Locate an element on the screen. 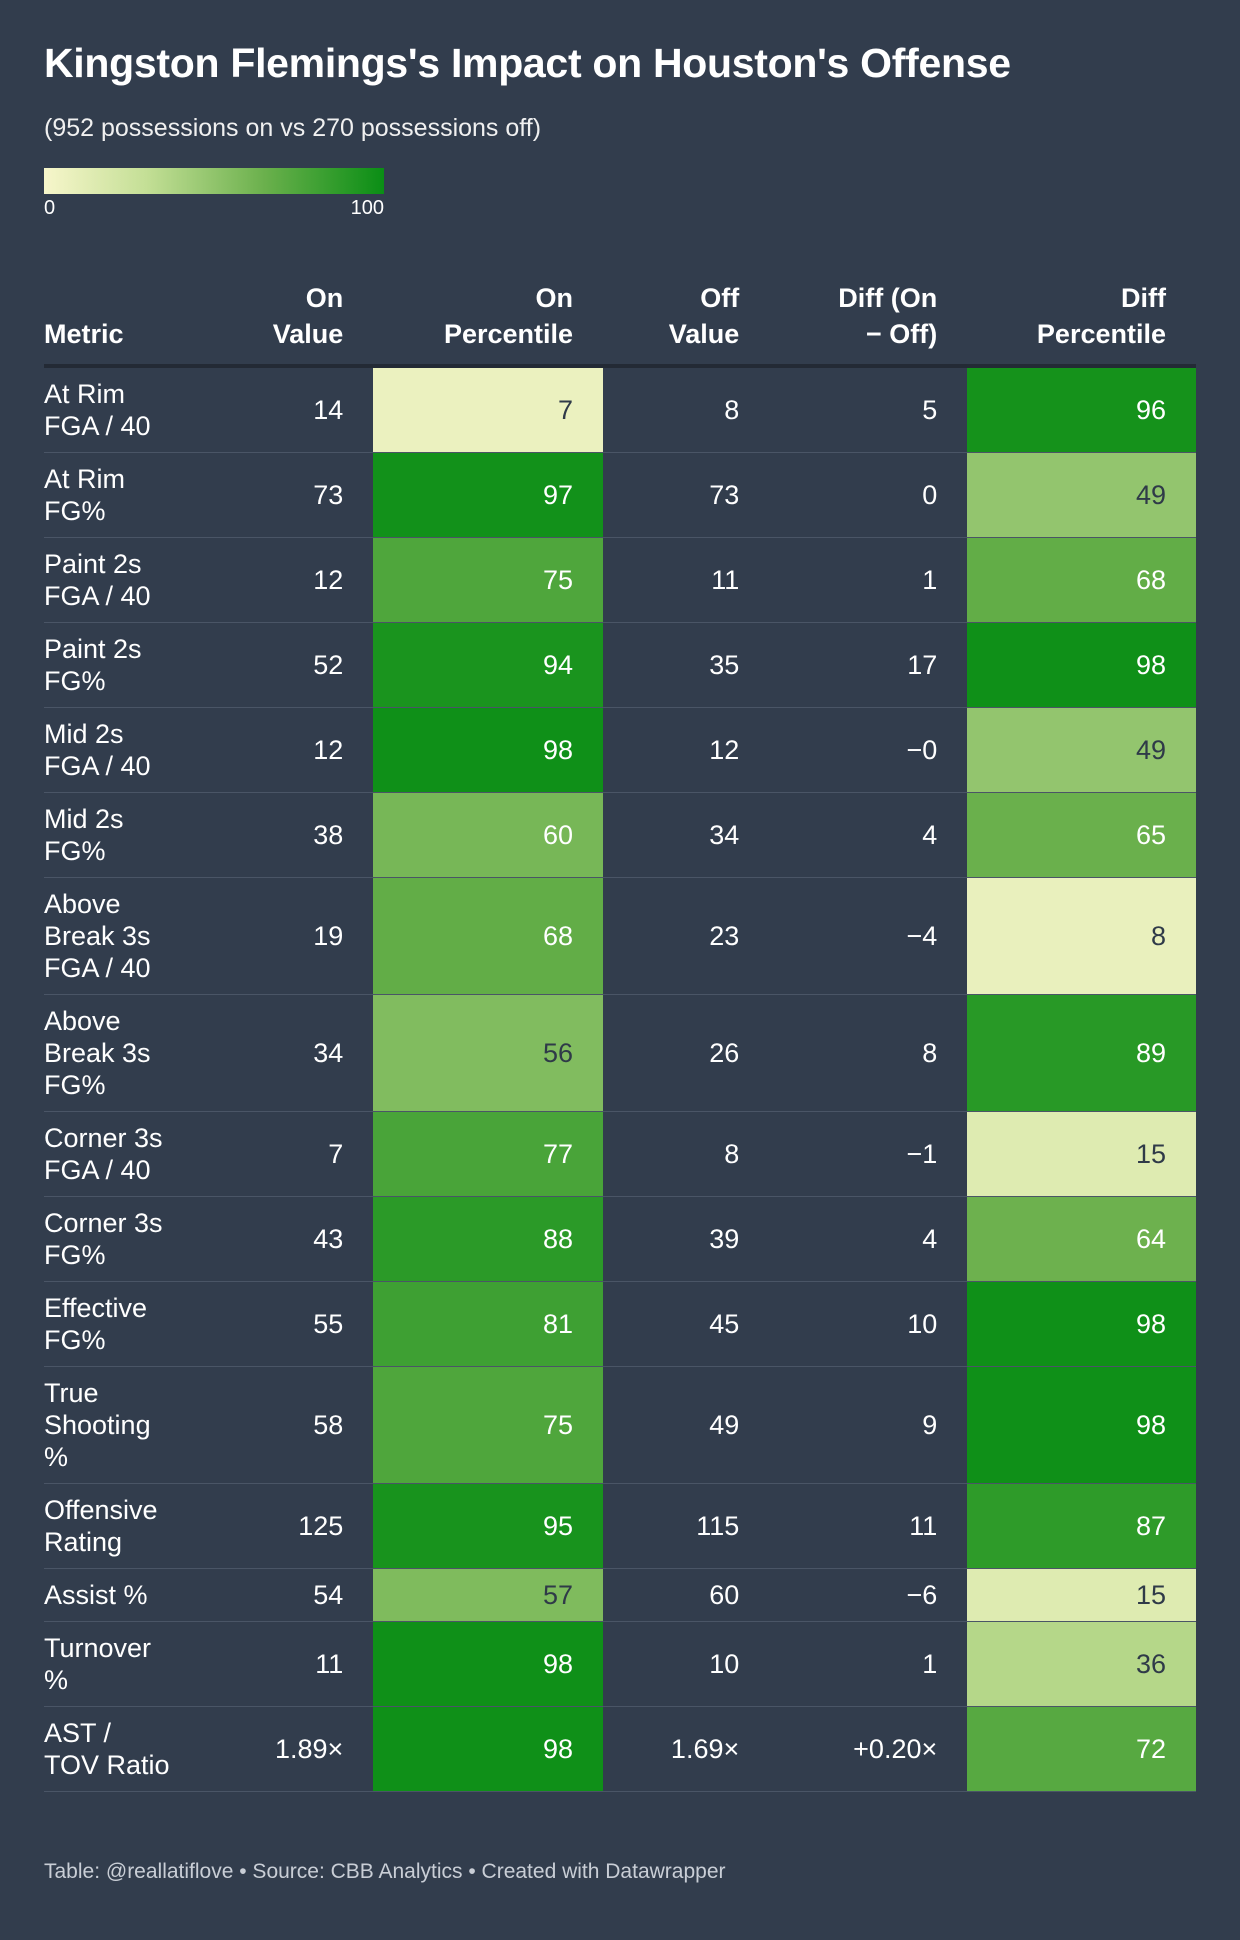 This screenshot has width=1240, height=1940. diff-percentile-cell: 89 is located at coordinates (1081, 1053).